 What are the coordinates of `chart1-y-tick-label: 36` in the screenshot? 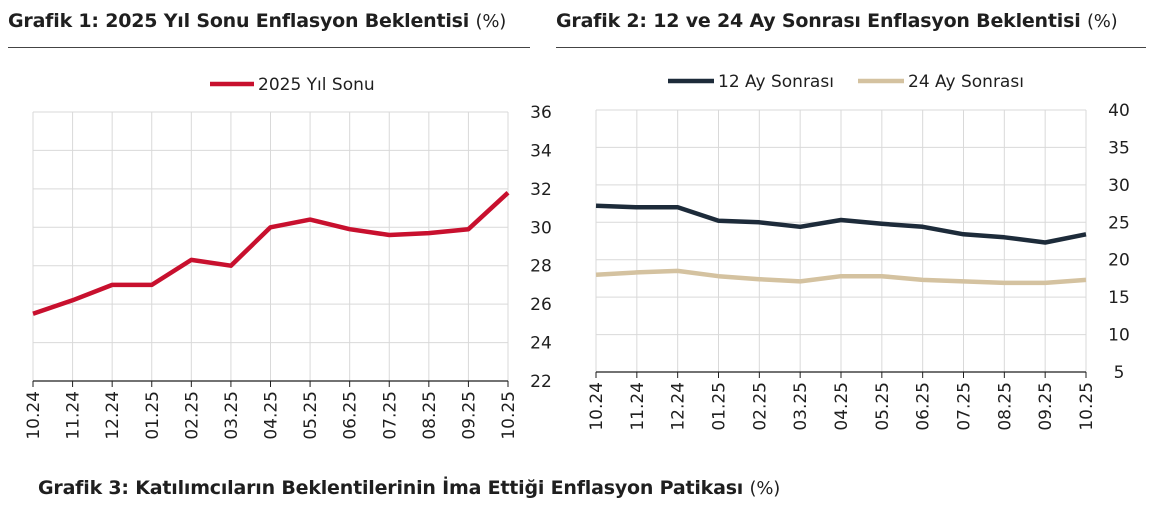 It's located at (541, 113).